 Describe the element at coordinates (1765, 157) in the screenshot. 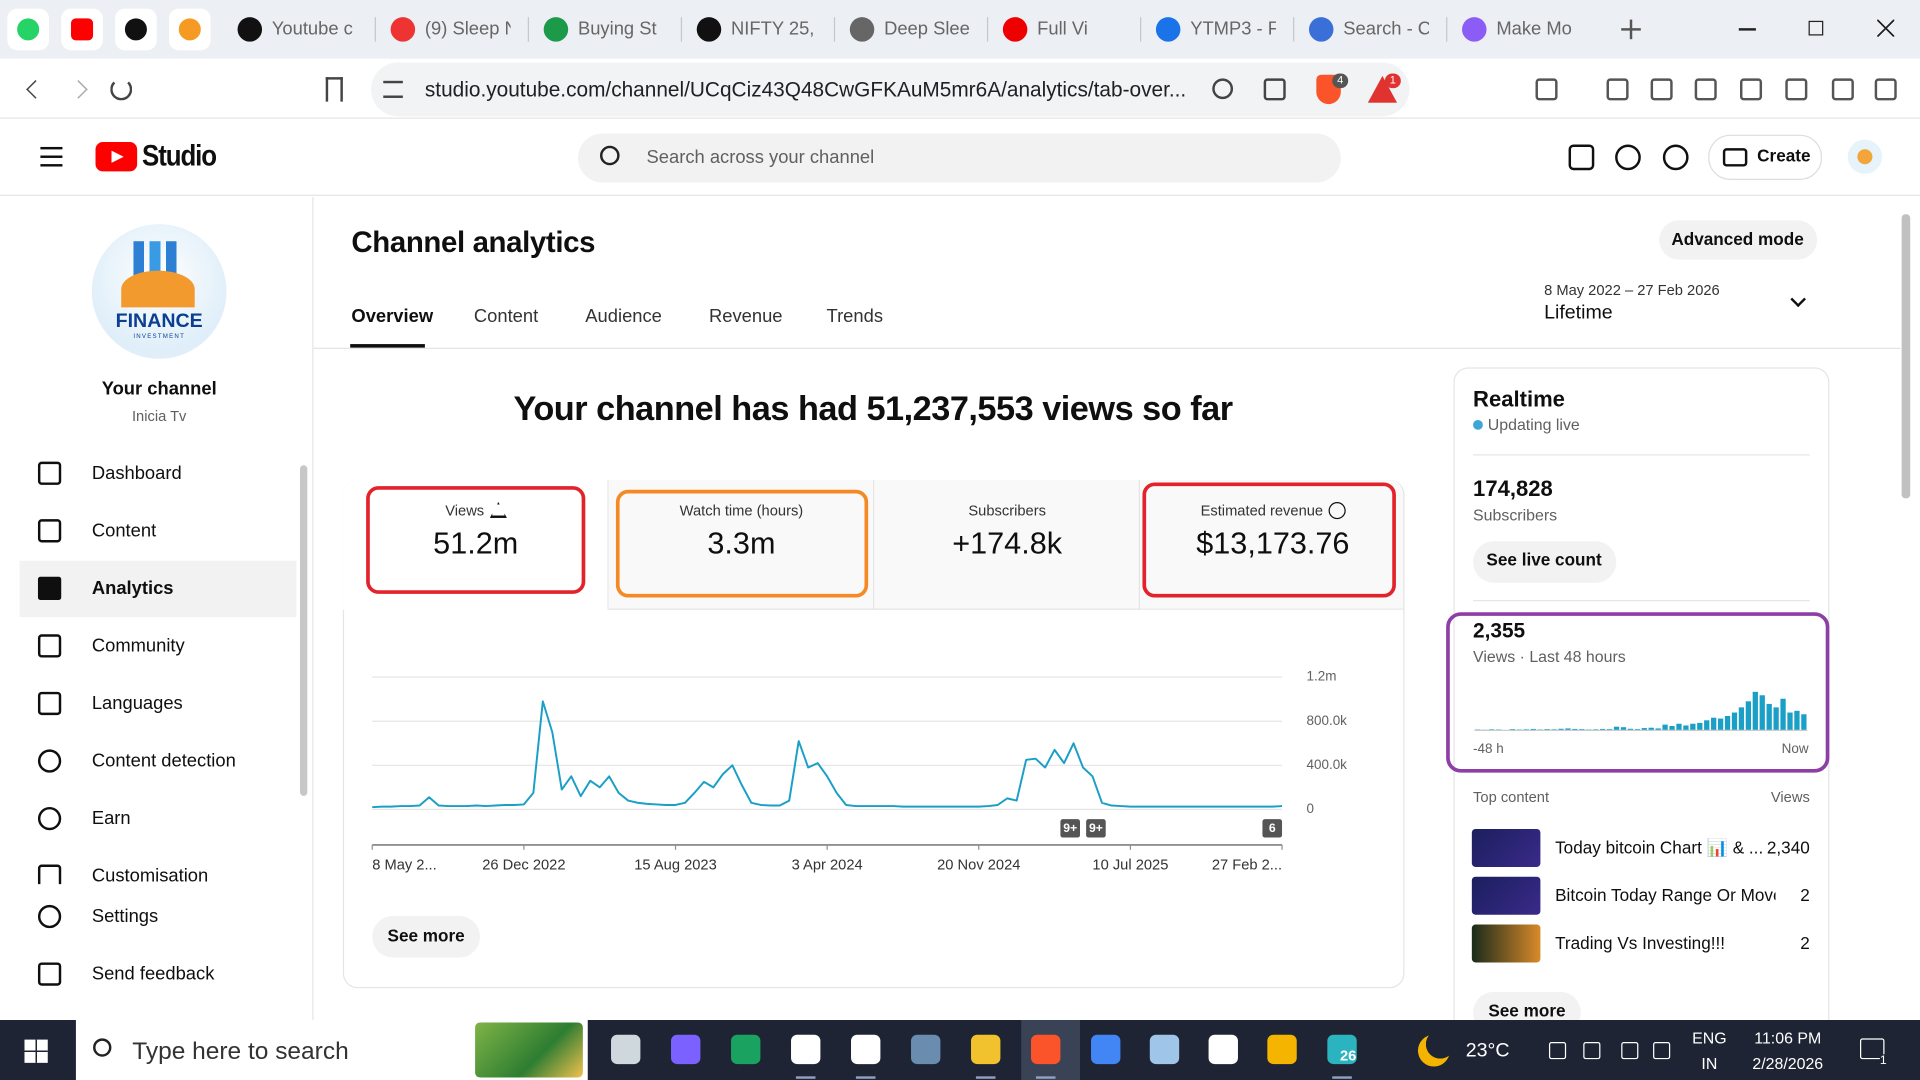

I see `create-button` at that location.